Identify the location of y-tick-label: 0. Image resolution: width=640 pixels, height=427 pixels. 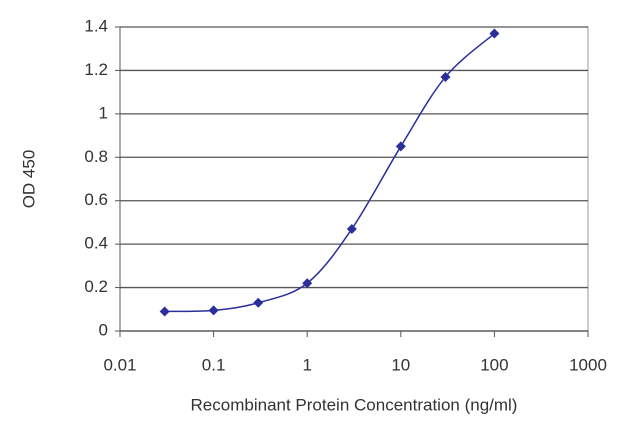
(103, 329).